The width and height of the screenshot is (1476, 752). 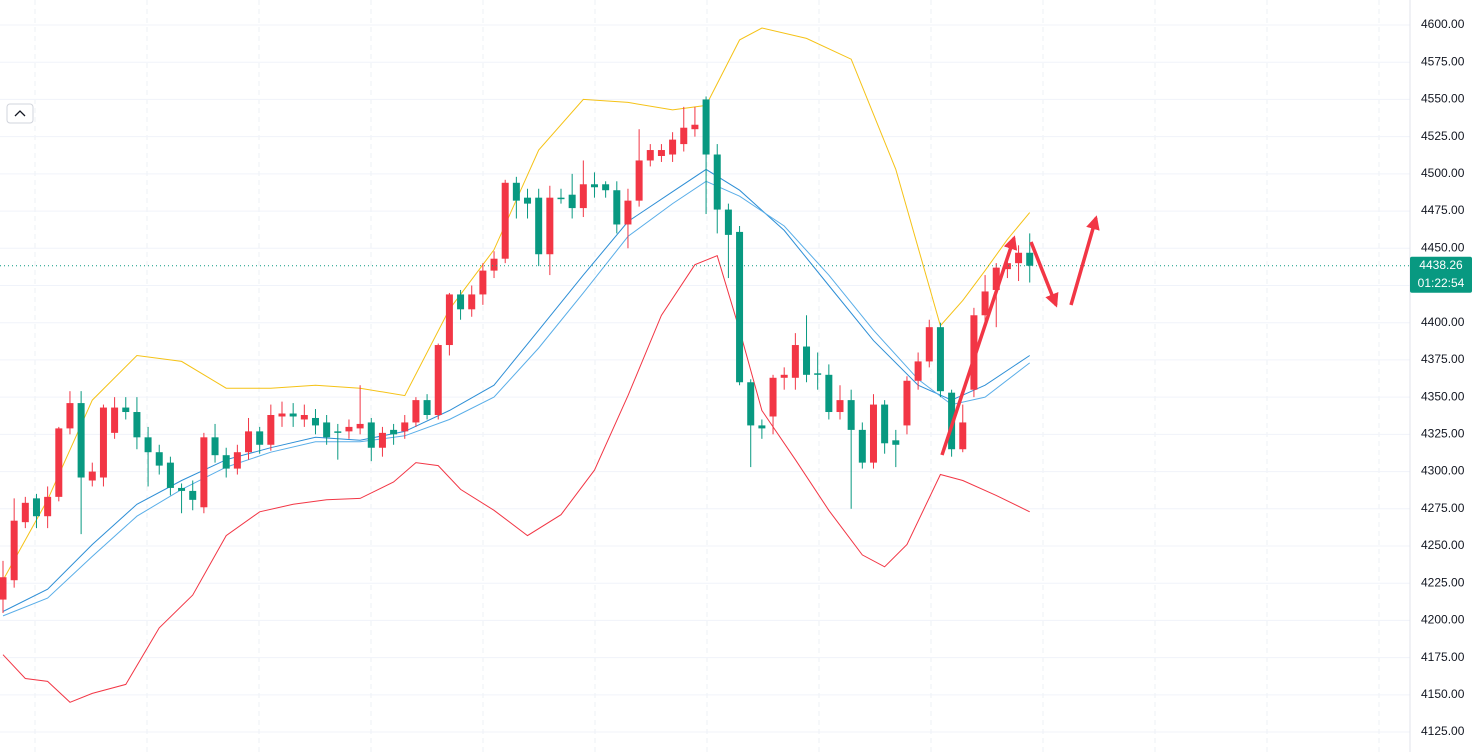 What do you see at coordinates (1443, 731) in the screenshot?
I see `y-tick-label: 4125.00` at bounding box center [1443, 731].